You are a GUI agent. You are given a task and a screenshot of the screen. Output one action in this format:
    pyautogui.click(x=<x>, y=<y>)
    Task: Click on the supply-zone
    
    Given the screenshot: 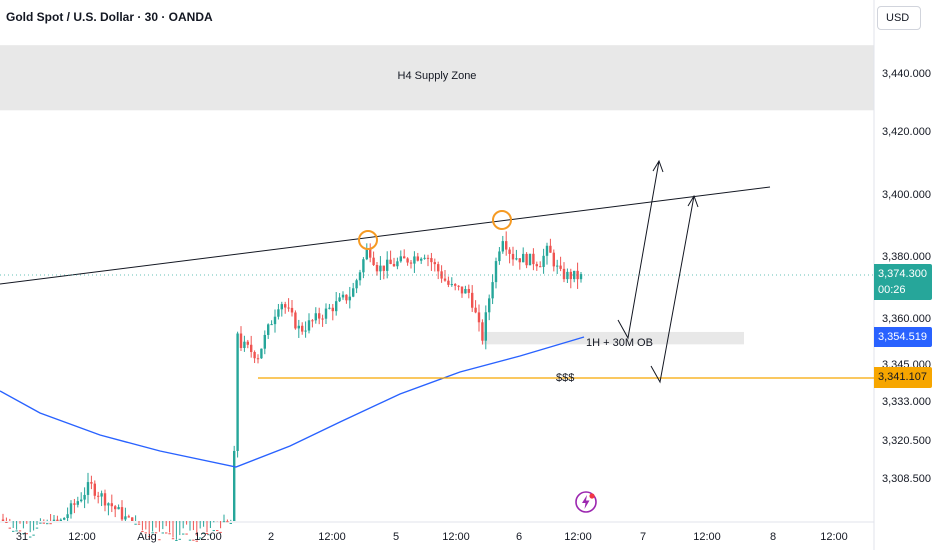 What is the action you would take?
    pyautogui.click(x=437, y=78)
    